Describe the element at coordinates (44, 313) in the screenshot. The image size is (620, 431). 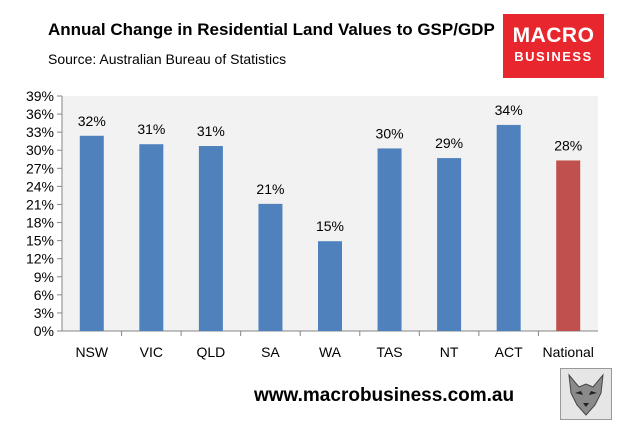
I see `y-tick-label: 3%` at that location.